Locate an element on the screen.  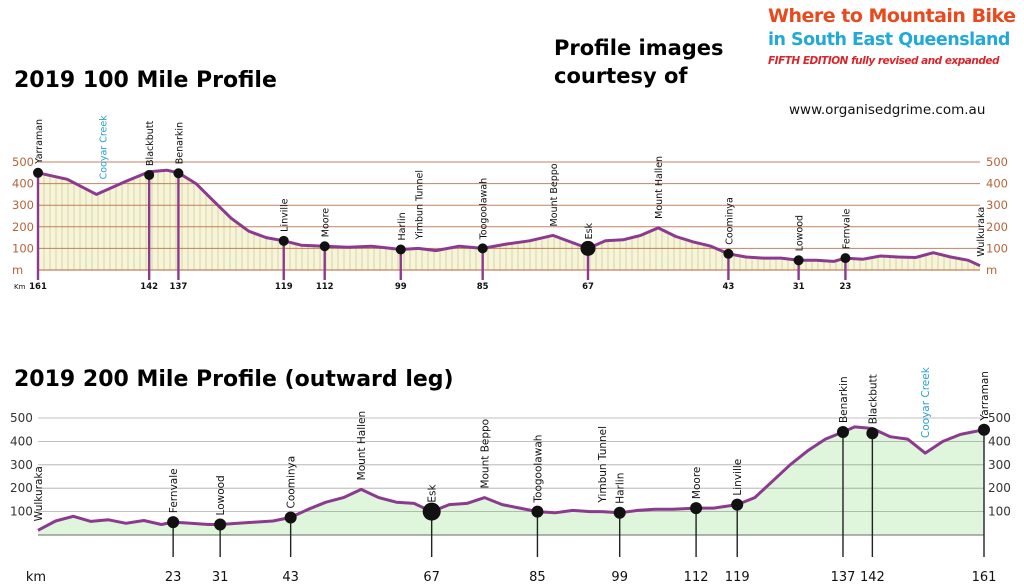
place-label-yarraman: Yarraman is located at coordinates (39, 142).